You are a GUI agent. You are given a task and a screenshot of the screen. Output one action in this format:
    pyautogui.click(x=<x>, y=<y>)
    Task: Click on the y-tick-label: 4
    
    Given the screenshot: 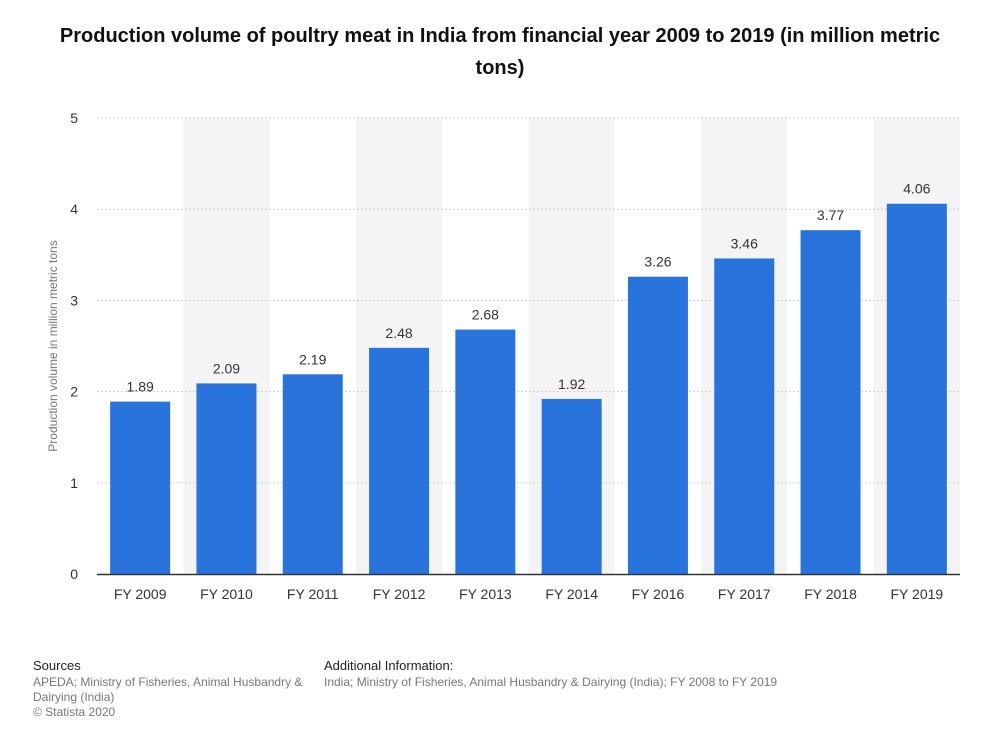 What is the action you would take?
    pyautogui.click(x=74, y=209)
    